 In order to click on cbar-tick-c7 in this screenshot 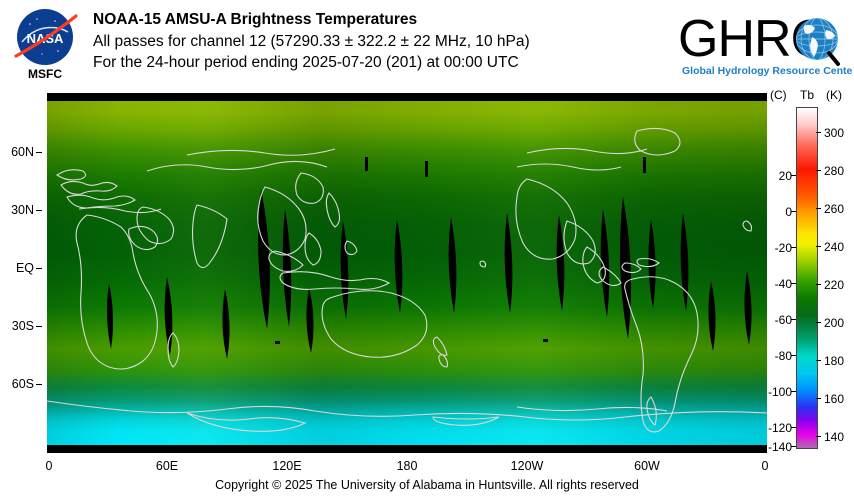, I will do `click(793, 391)`.